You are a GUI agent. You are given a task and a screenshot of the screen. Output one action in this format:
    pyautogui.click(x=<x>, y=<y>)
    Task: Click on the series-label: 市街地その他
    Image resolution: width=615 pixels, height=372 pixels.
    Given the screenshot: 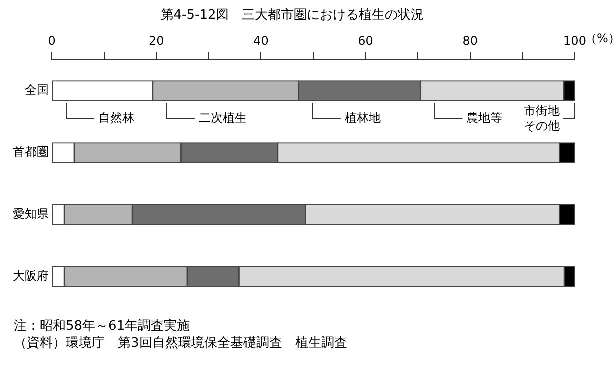 What is the action you would take?
    pyautogui.click(x=542, y=119)
    